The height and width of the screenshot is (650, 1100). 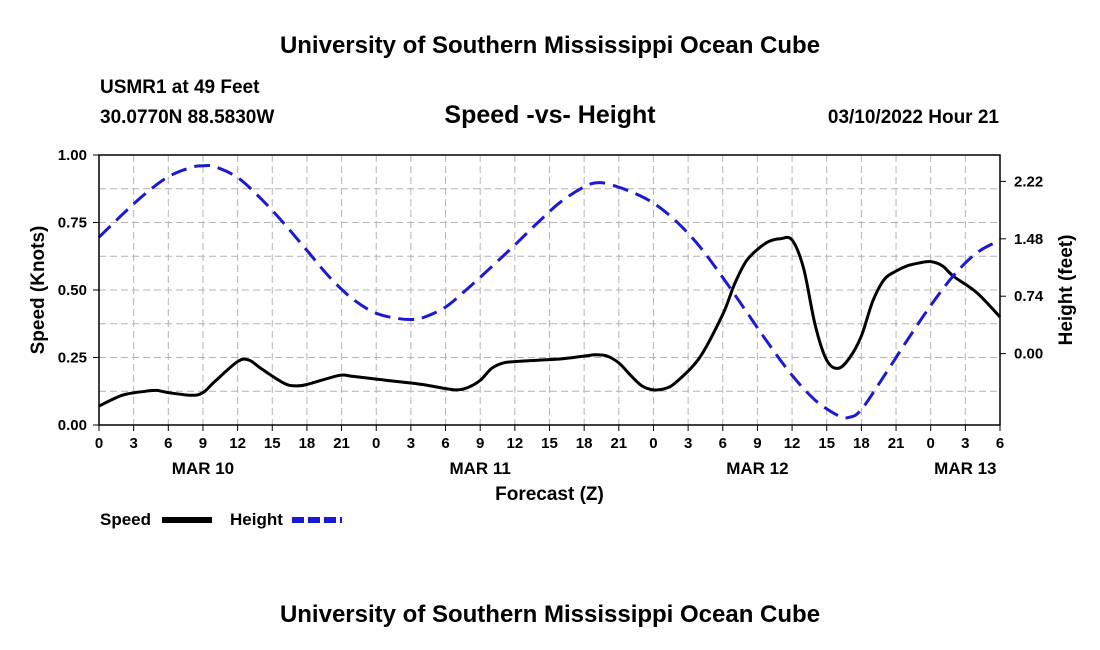 I want to click on legend-height-label: Height, so click(x=256, y=519).